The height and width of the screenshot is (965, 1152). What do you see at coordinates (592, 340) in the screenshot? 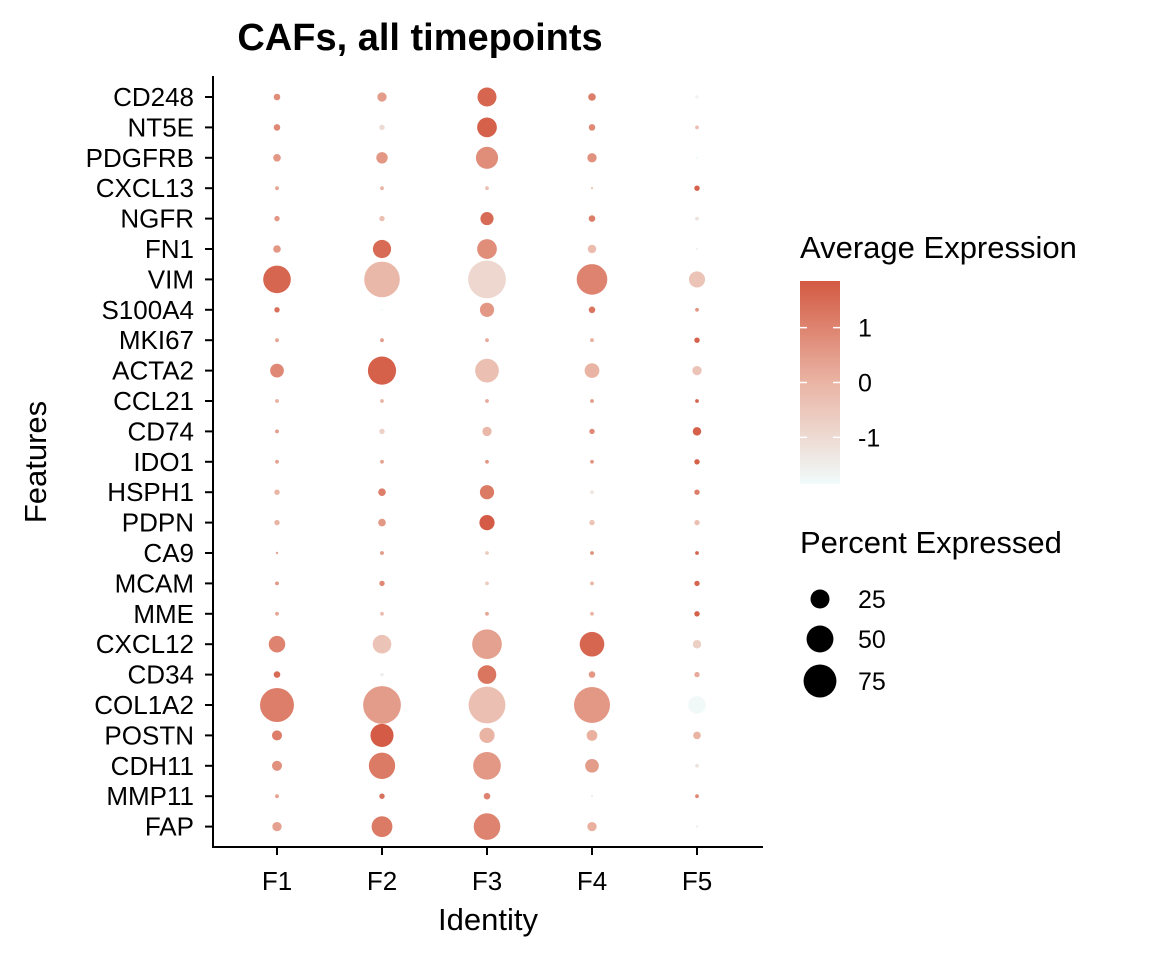
I see `dot-mki67-f4` at bounding box center [592, 340].